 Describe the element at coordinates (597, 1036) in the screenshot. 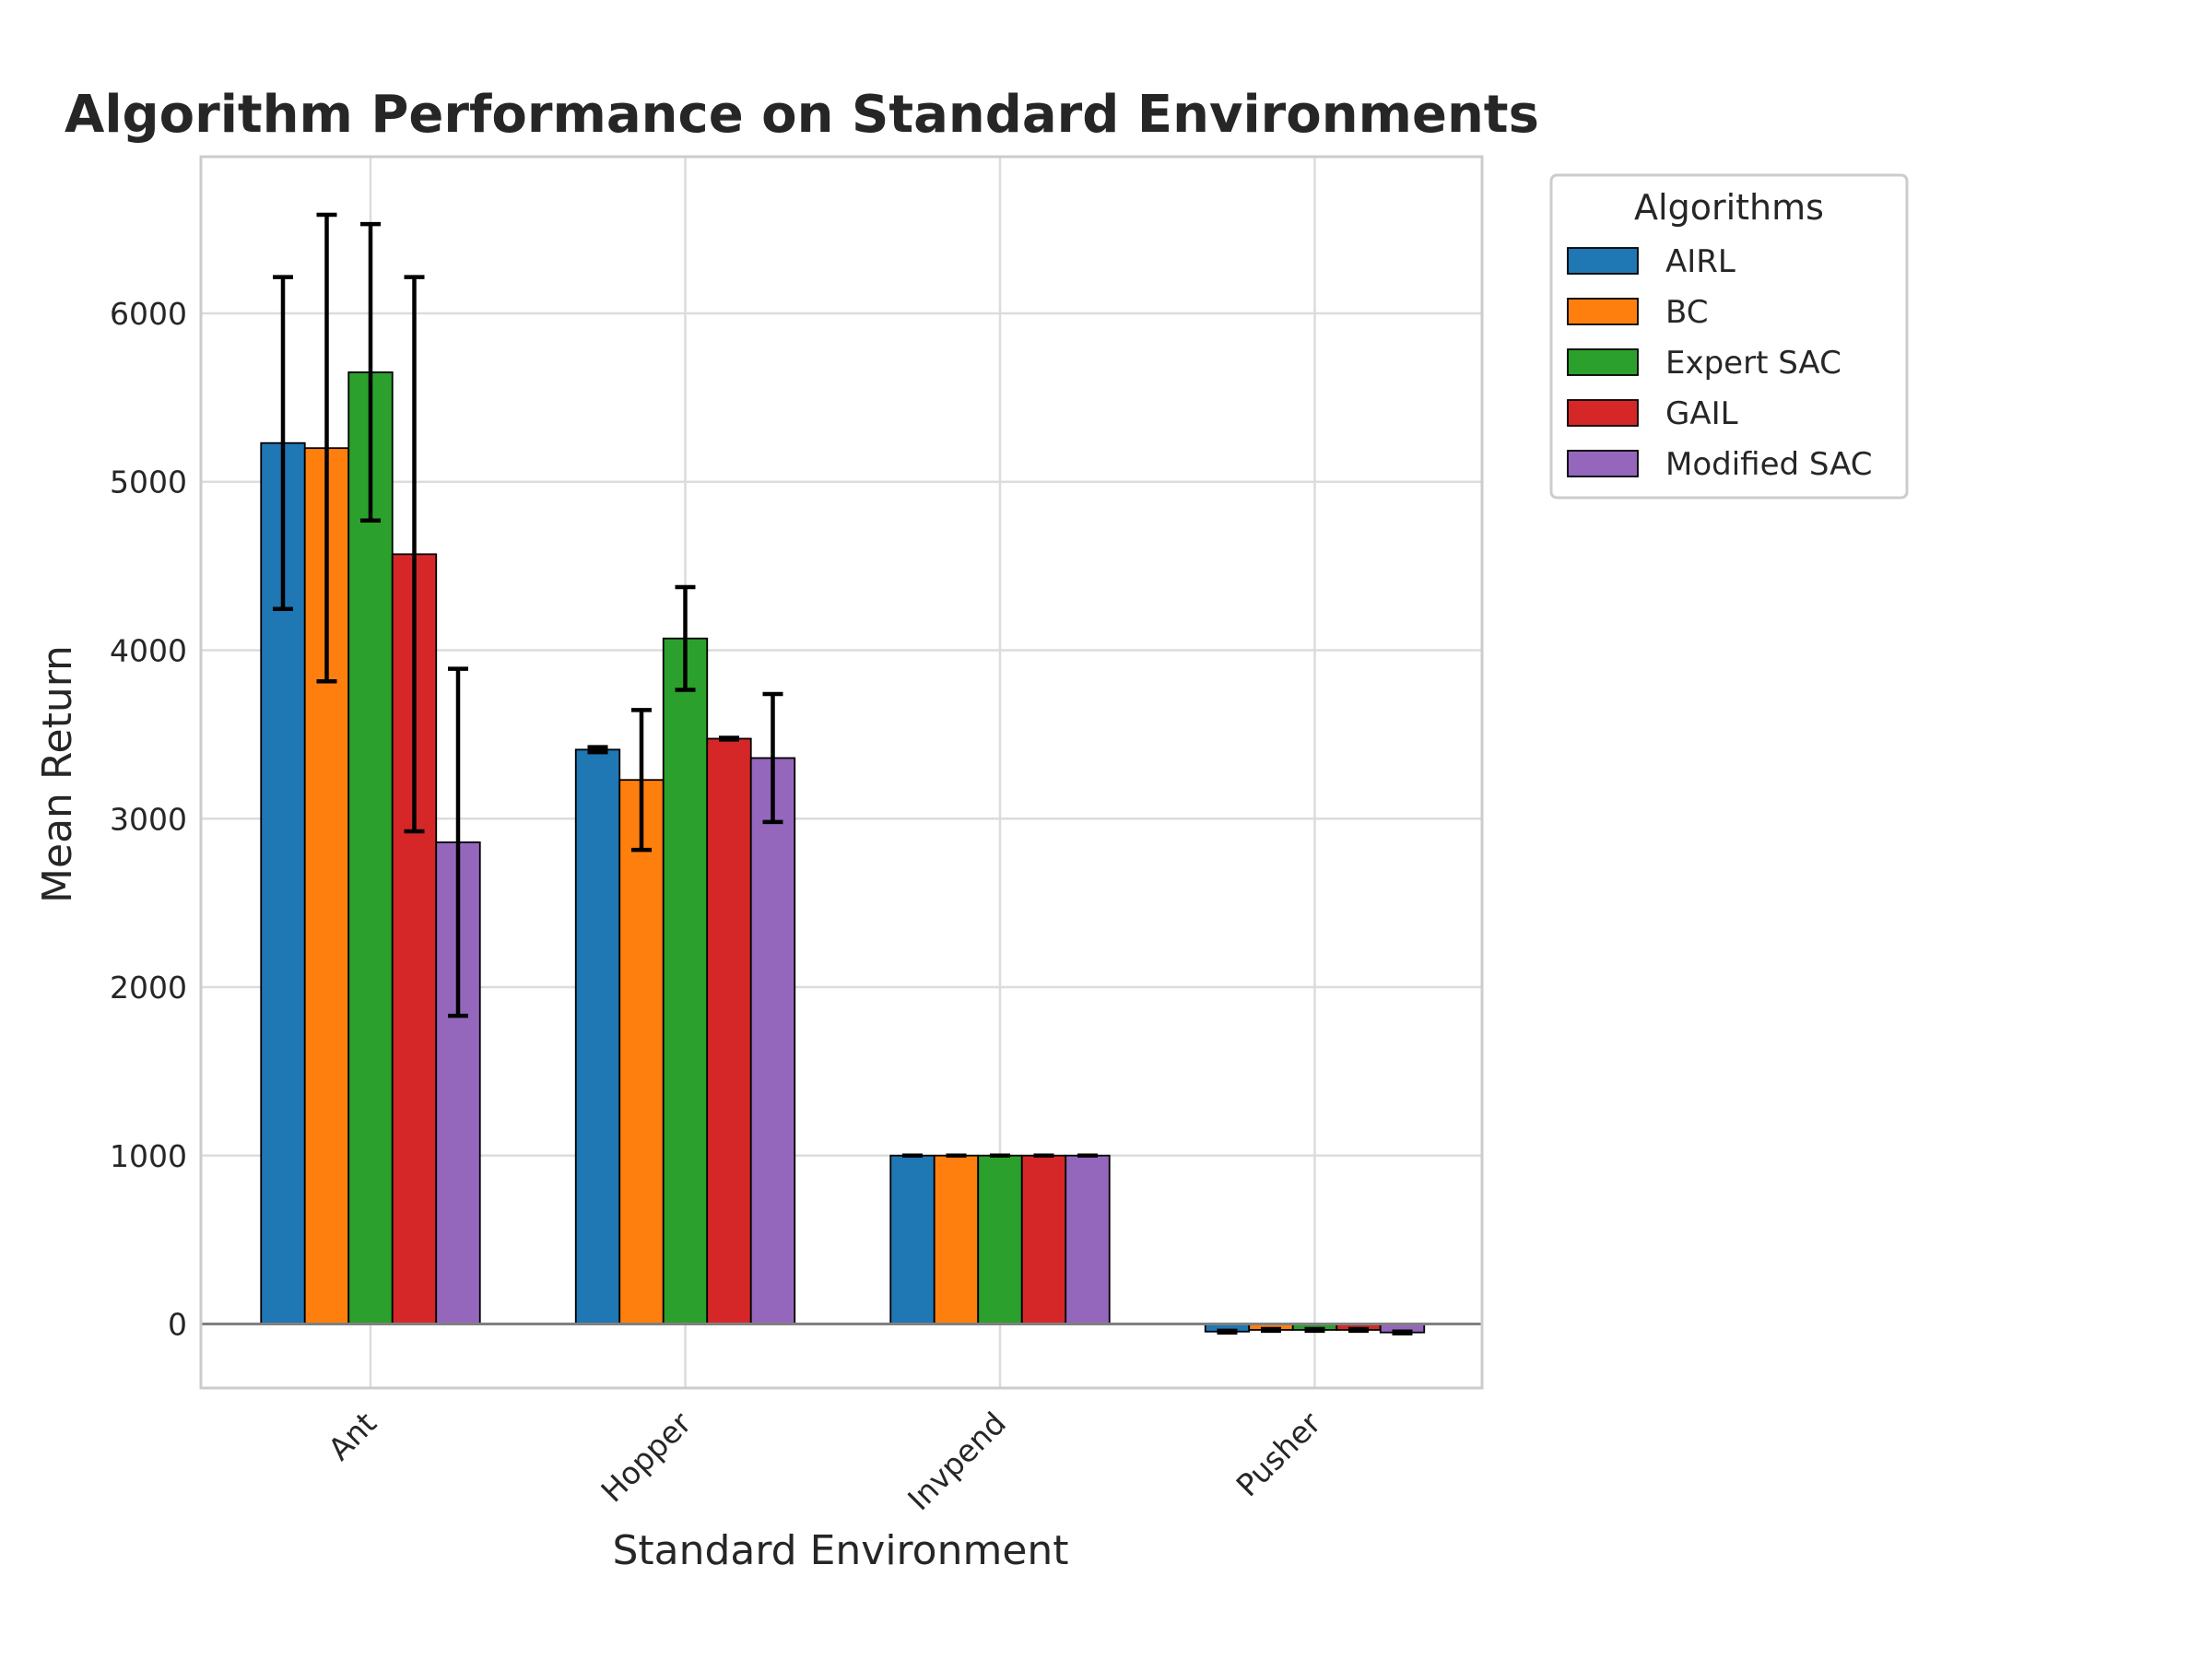

I see `bar-airl-hopper` at that location.